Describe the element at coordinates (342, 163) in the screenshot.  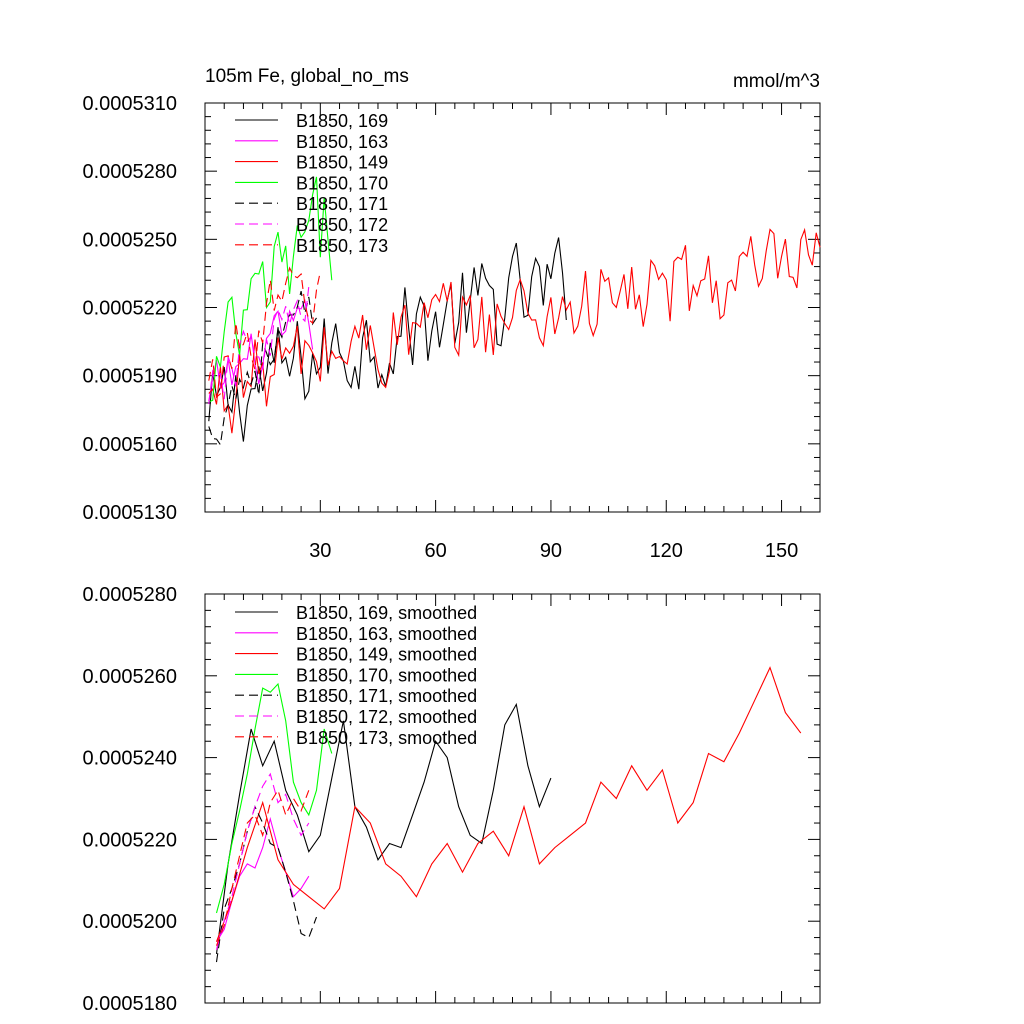
I see `legend-label: B1850, 149` at that location.